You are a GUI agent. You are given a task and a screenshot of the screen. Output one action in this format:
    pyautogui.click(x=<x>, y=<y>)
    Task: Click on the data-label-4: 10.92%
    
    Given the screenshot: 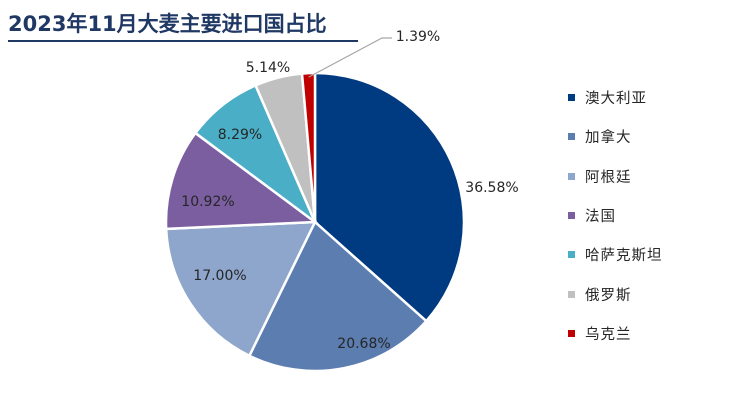 What is the action you would take?
    pyautogui.click(x=207, y=202)
    